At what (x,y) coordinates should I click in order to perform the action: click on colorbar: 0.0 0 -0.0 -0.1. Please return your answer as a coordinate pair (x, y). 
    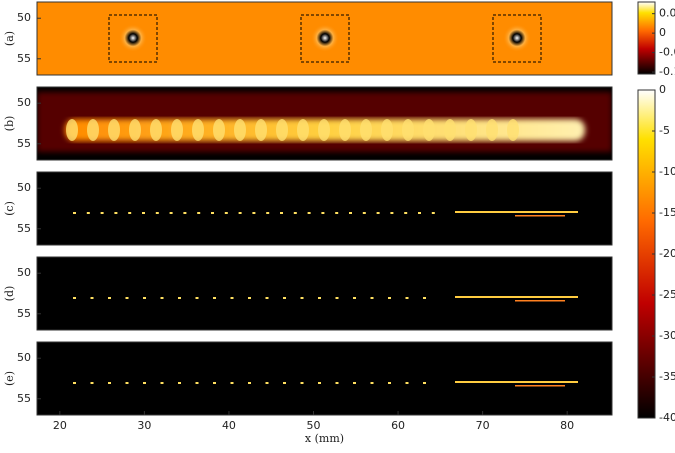
    Looking at the image, I should click on (656, 39).